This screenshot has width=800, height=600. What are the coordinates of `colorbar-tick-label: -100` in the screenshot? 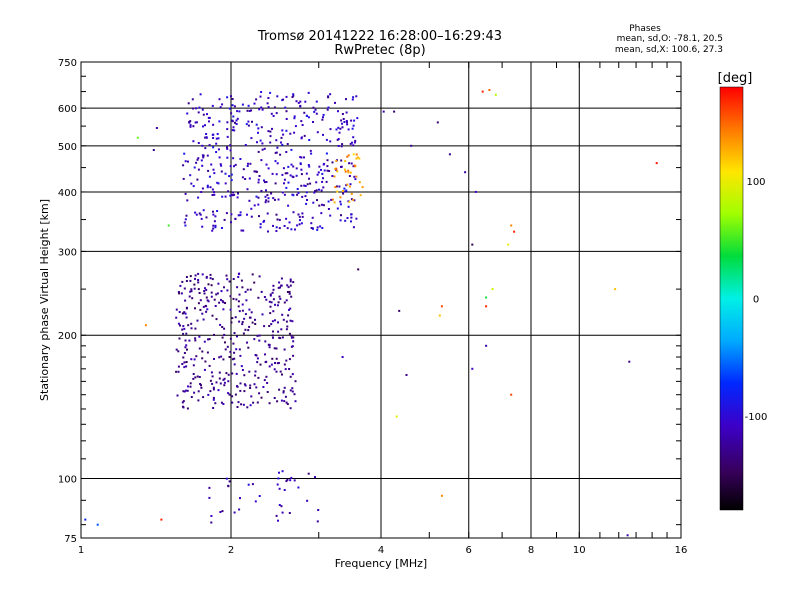 It's located at (756, 417).